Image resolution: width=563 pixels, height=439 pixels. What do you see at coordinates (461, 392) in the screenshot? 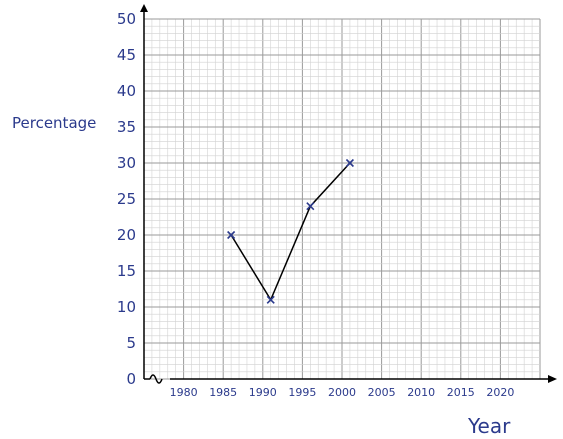
I see `x-tick-label: 2015` at bounding box center [461, 392].